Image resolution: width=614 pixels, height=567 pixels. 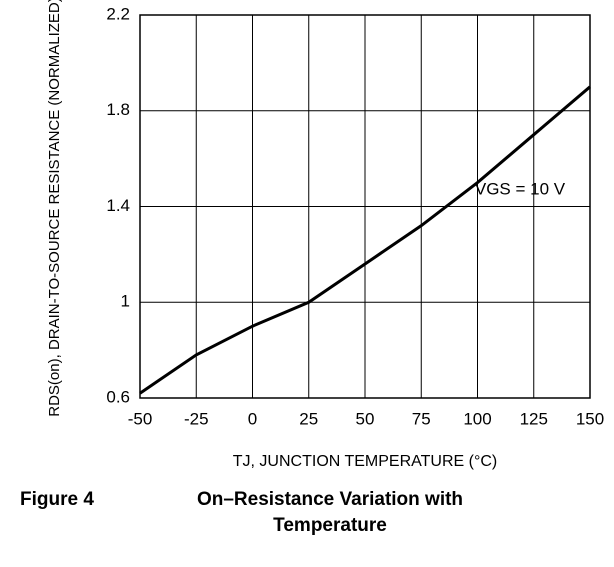 What do you see at coordinates (118, 13) in the screenshot?
I see `y-tick-label: 2.2` at bounding box center [118, 13].